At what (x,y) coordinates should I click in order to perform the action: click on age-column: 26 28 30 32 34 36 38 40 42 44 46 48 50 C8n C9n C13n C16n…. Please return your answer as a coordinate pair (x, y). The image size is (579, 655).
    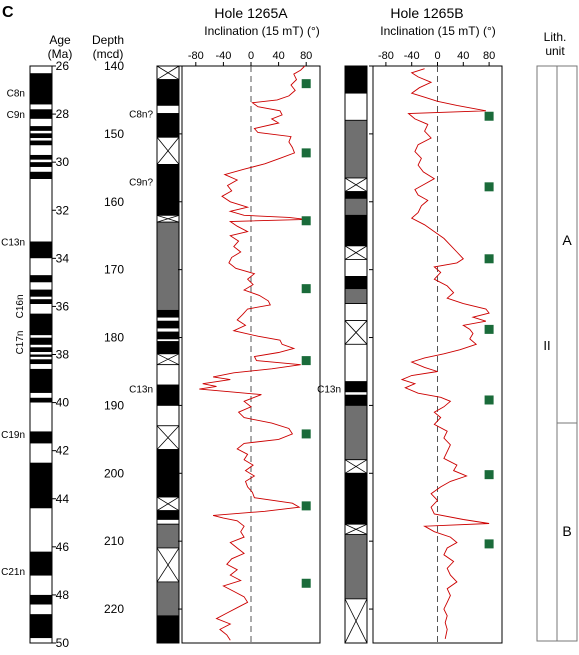
    Looking at the image, I should click on (35, 354).